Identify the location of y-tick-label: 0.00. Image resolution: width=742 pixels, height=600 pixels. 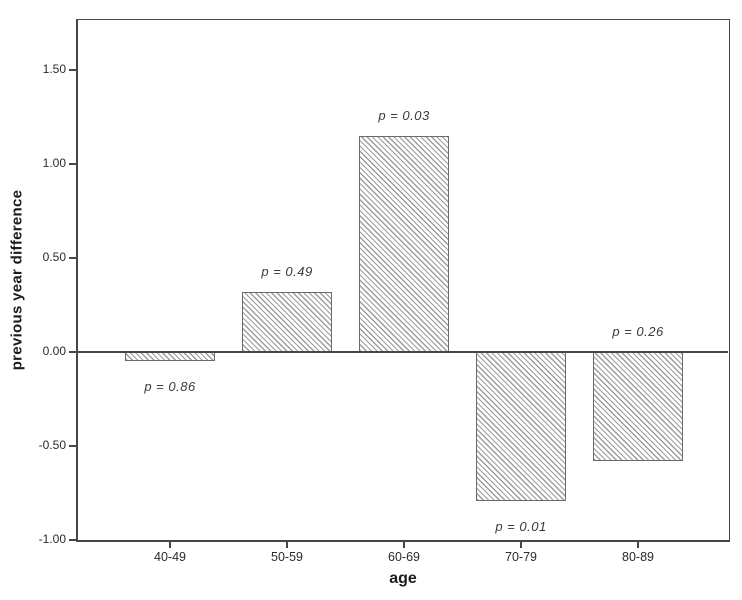
(54, 351).